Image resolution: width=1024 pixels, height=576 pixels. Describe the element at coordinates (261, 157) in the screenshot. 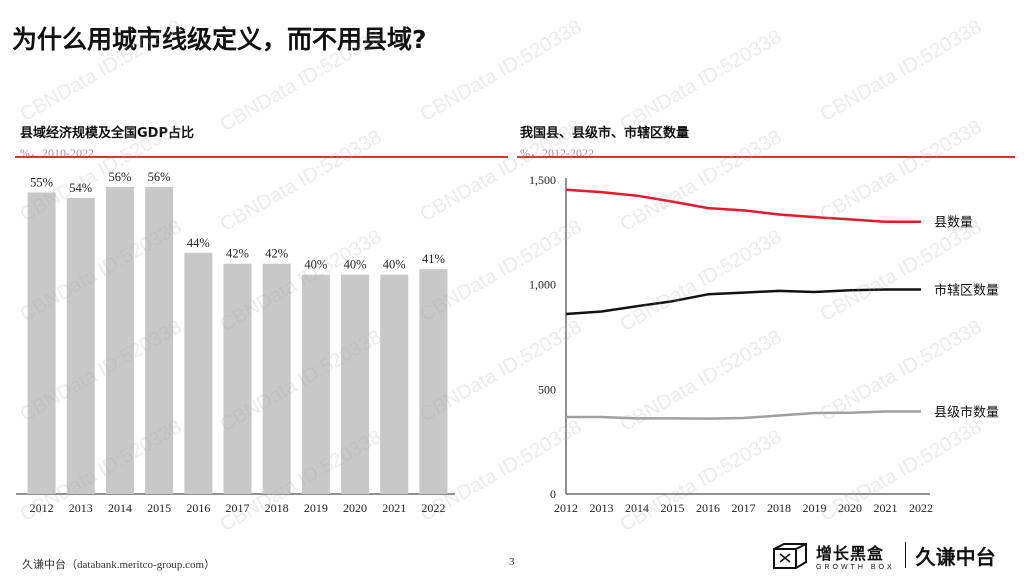

I see `bar-chart-divider` at that location.